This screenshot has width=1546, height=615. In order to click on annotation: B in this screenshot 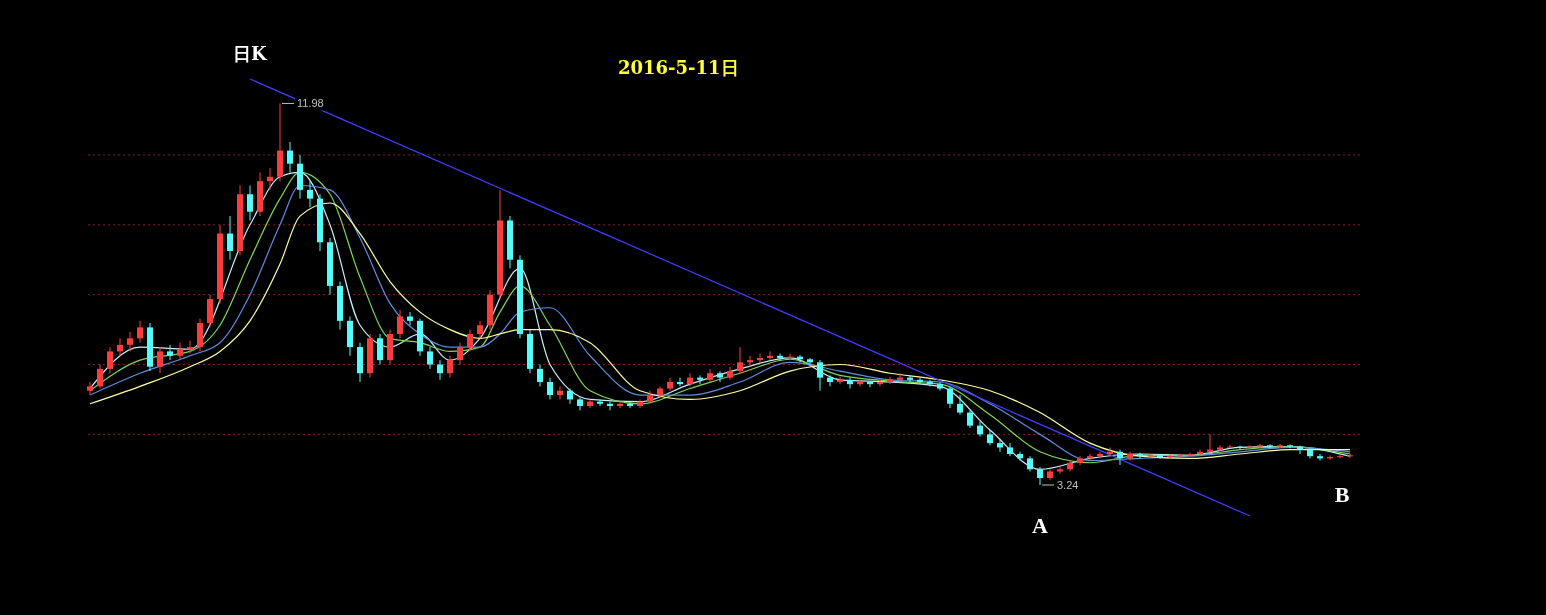, I will do `click(1342, 494)`.